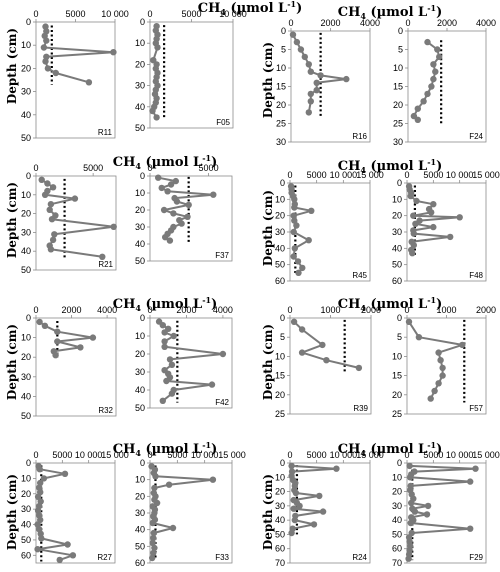  What do you see at coordinates (397, 549) in the screenshot?
I see `y-tick-label: 60` at bounding box center [397, 549].